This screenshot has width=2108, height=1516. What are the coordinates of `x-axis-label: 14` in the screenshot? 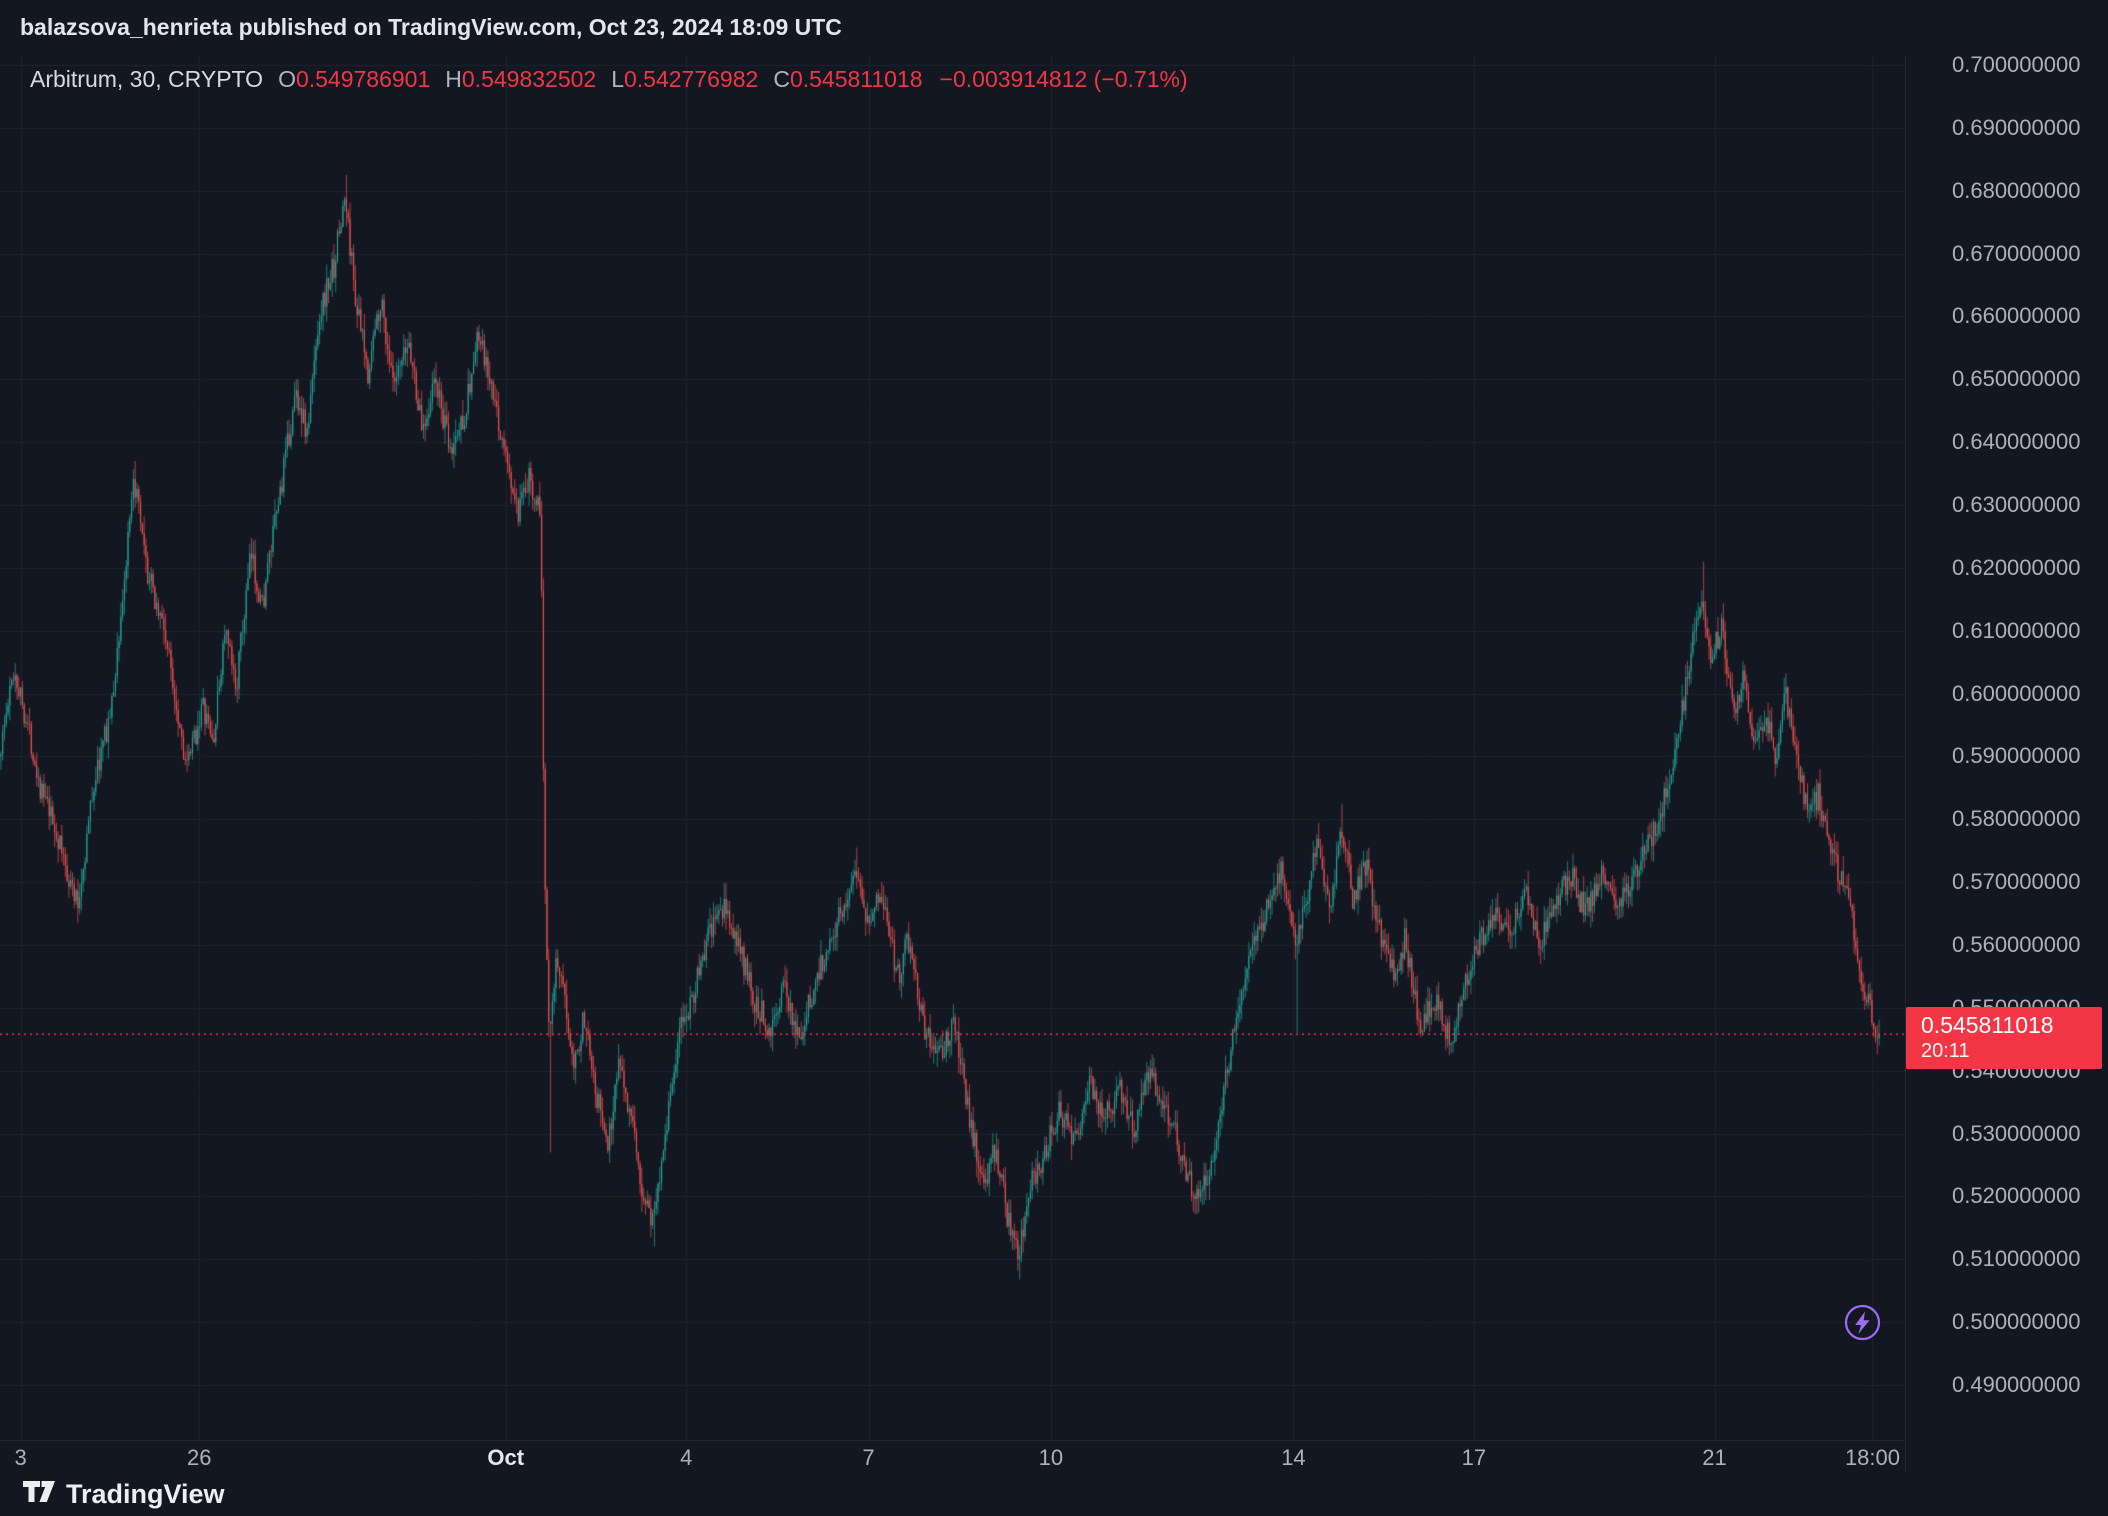 It's located at (1293, 1457).